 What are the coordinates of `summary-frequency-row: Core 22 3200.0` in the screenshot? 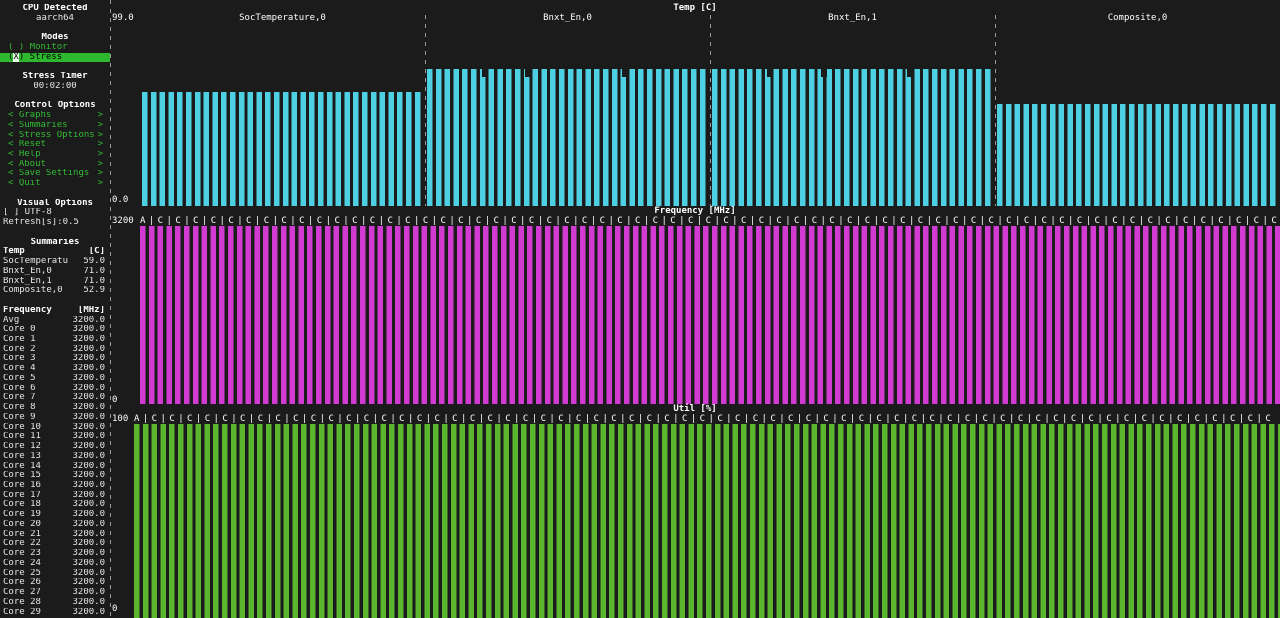 It's located at (54, 544).